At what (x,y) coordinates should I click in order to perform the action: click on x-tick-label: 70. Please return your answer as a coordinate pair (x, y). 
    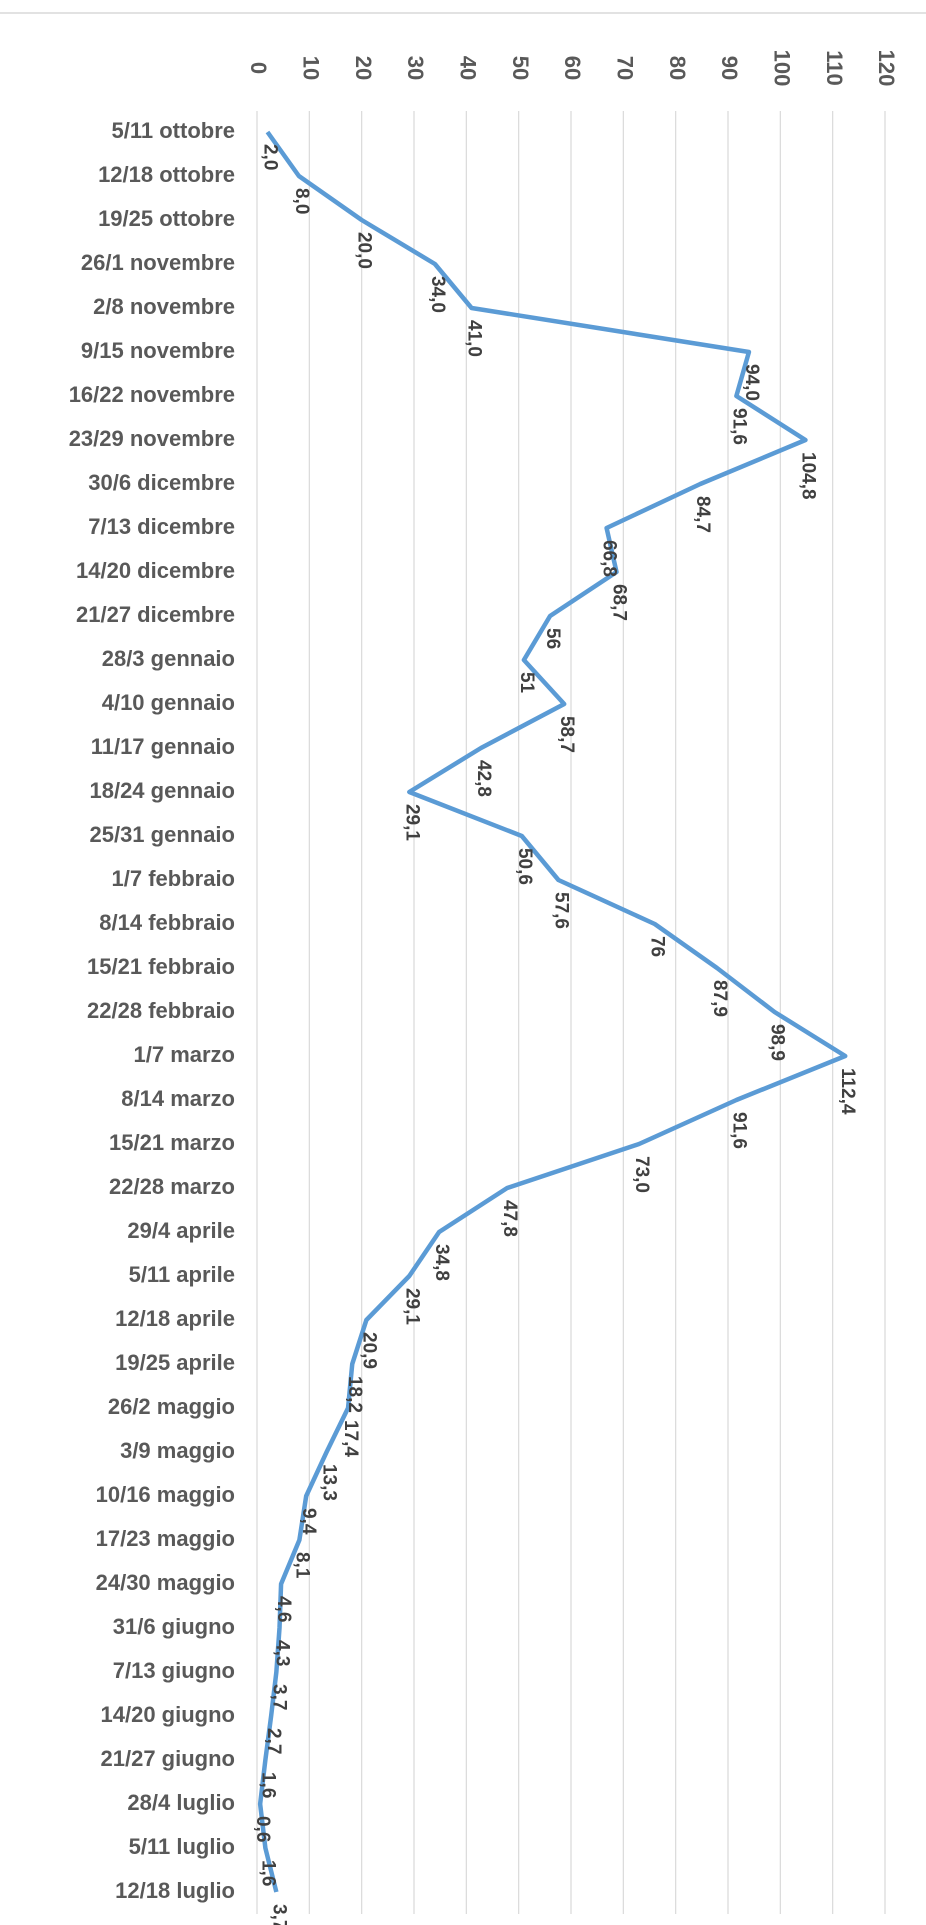
    Looking at the image, I should click on (625, 68).